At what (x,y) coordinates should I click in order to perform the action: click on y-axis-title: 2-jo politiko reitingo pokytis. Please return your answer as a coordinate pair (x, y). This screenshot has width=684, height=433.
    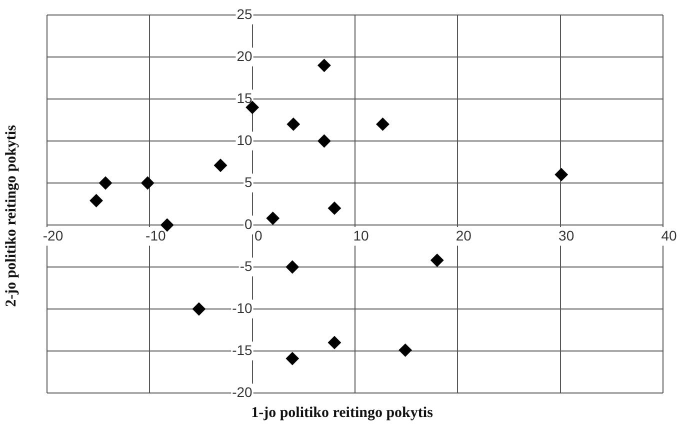
    Looking at the image, I should click on (12, 216).